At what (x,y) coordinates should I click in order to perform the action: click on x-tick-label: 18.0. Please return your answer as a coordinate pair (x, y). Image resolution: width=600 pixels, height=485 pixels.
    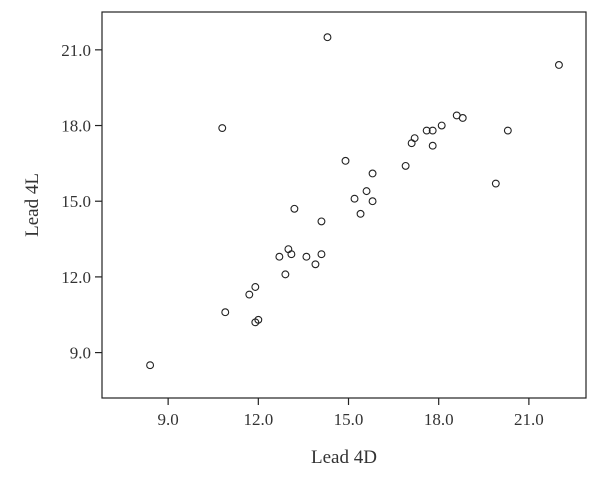
    Looking at the image, I should click on (439, 419).